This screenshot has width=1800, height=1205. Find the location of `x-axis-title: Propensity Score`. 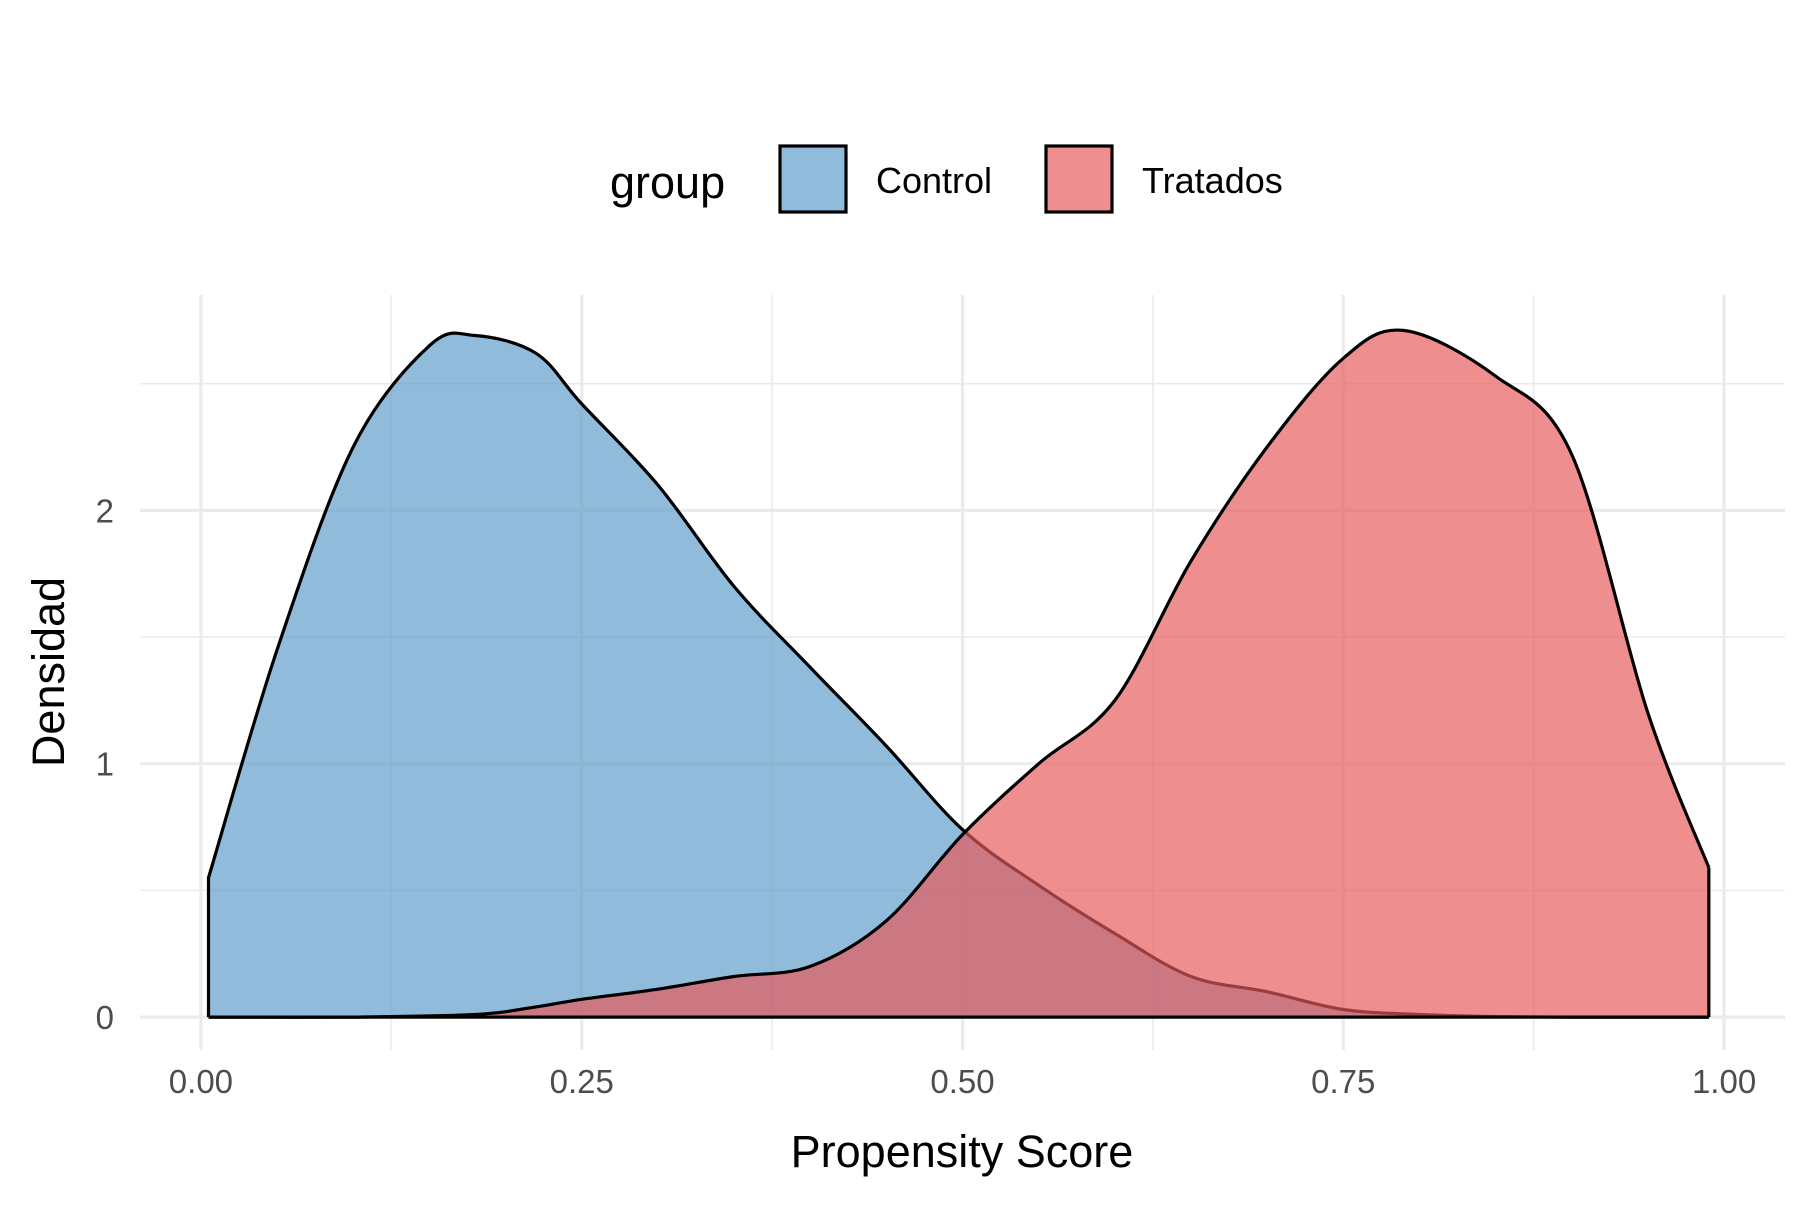

x-axis-title: Propensity Score is located at coordinates (962, 1151).